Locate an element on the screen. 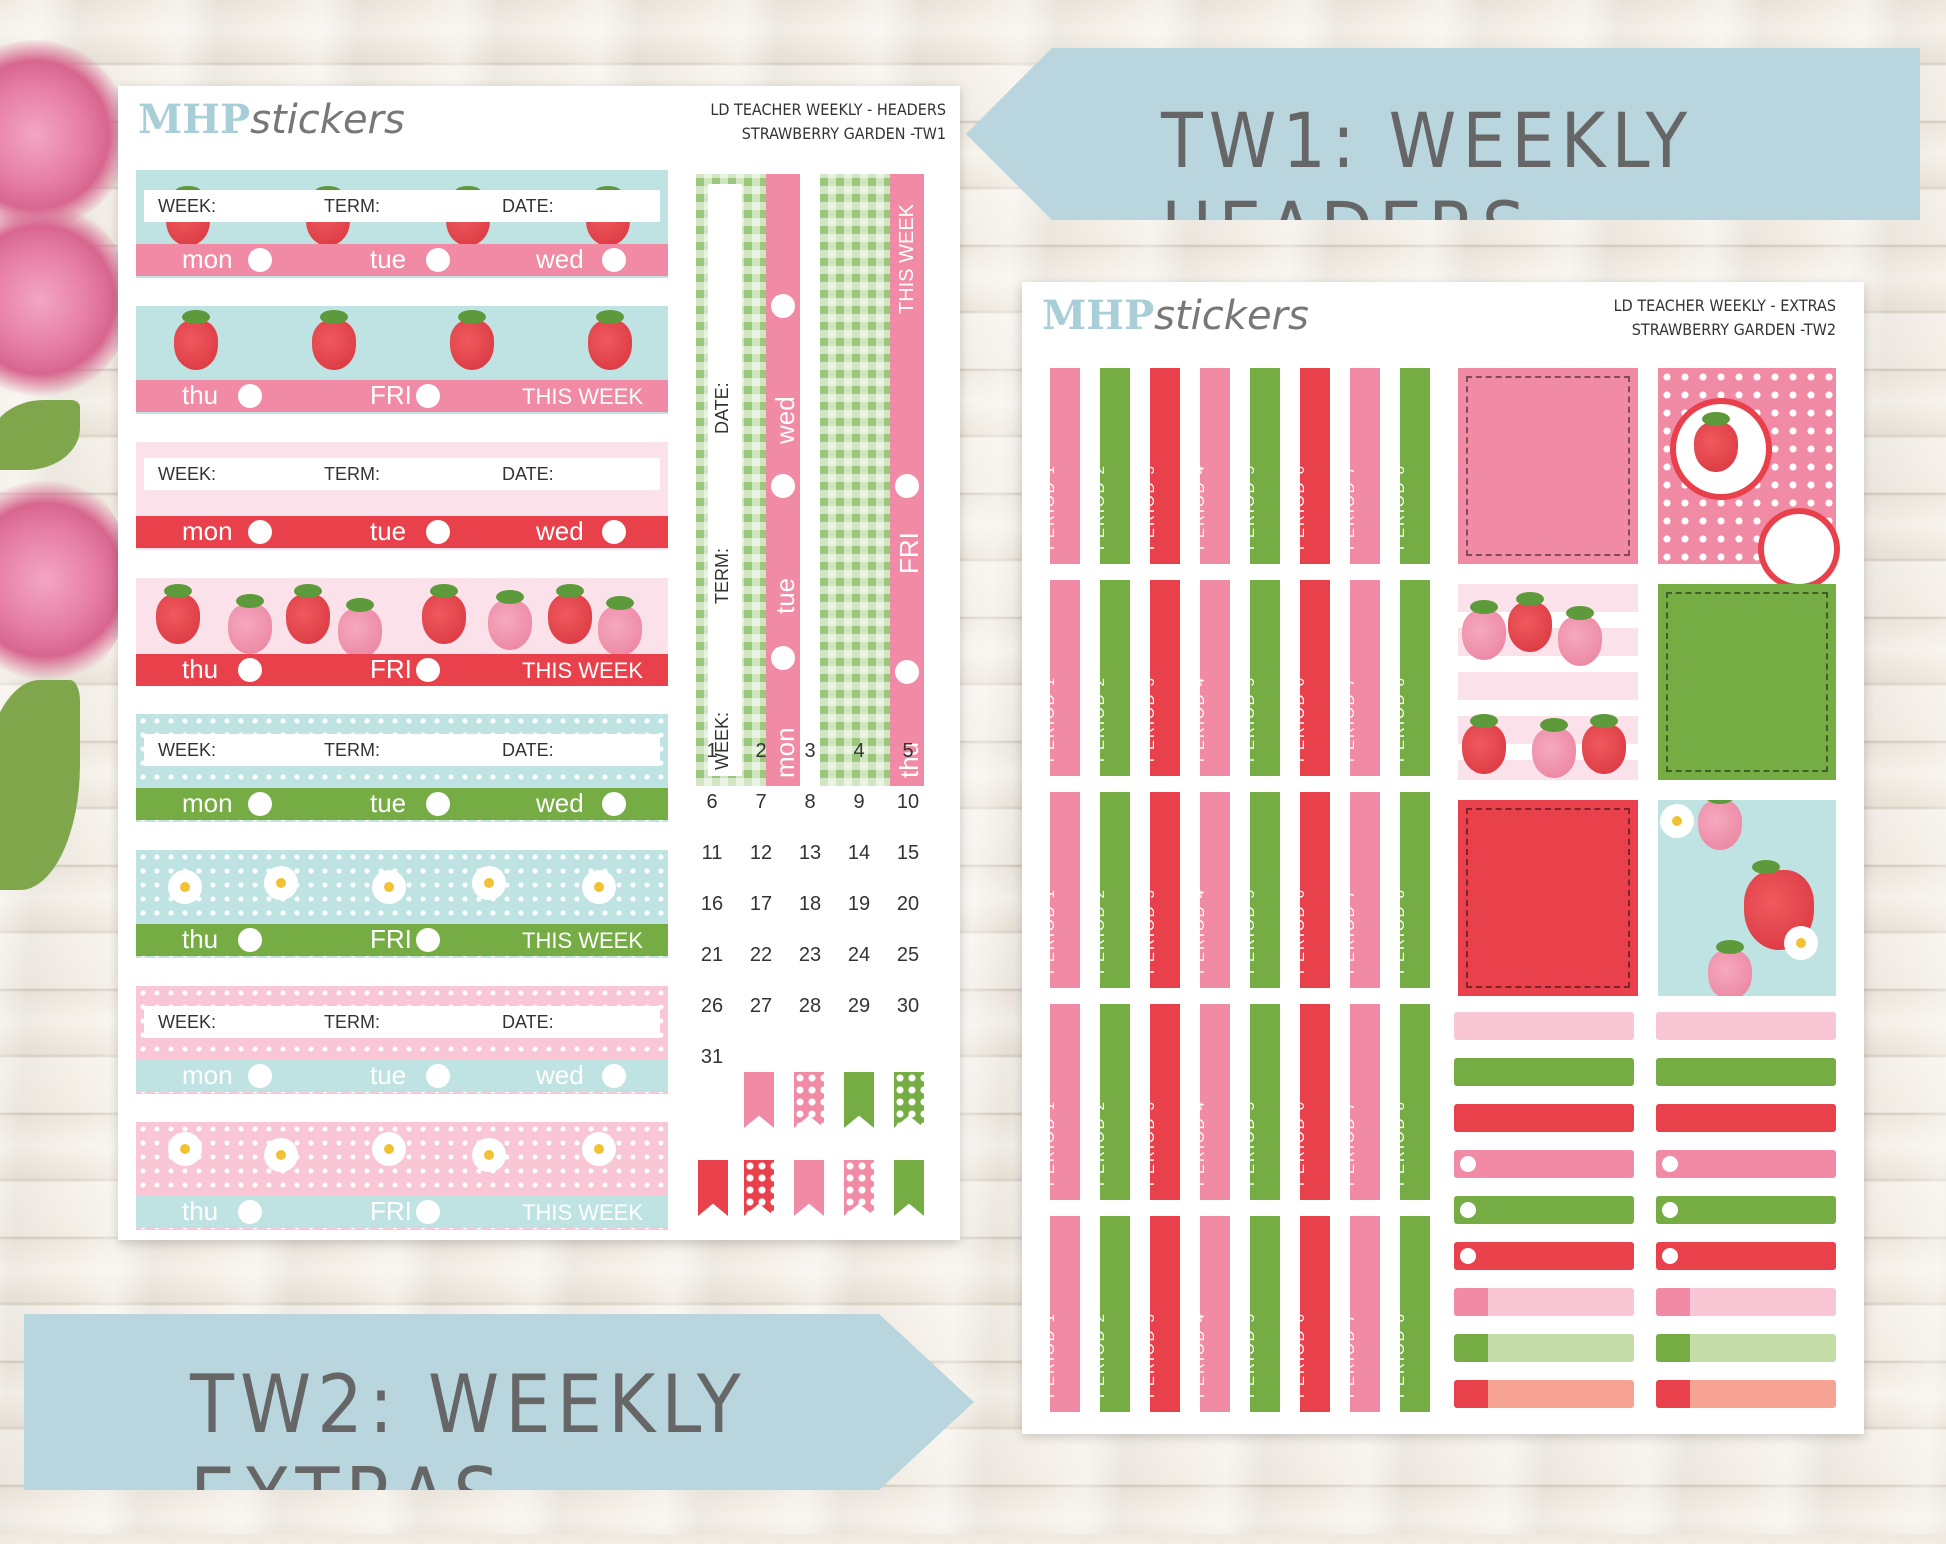 This screenshot has width=1946, height=1544. strawberry-illustration-box is located at coordinates (1747, 898).